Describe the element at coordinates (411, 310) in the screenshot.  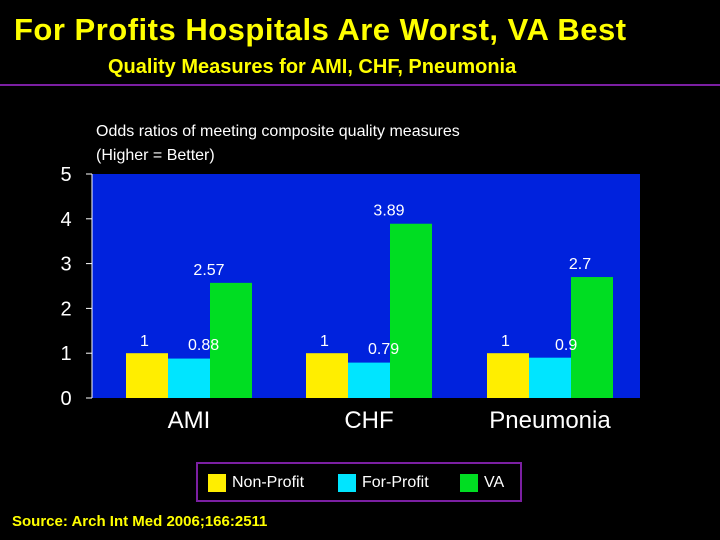
I see `bar-chf-va` at that location.